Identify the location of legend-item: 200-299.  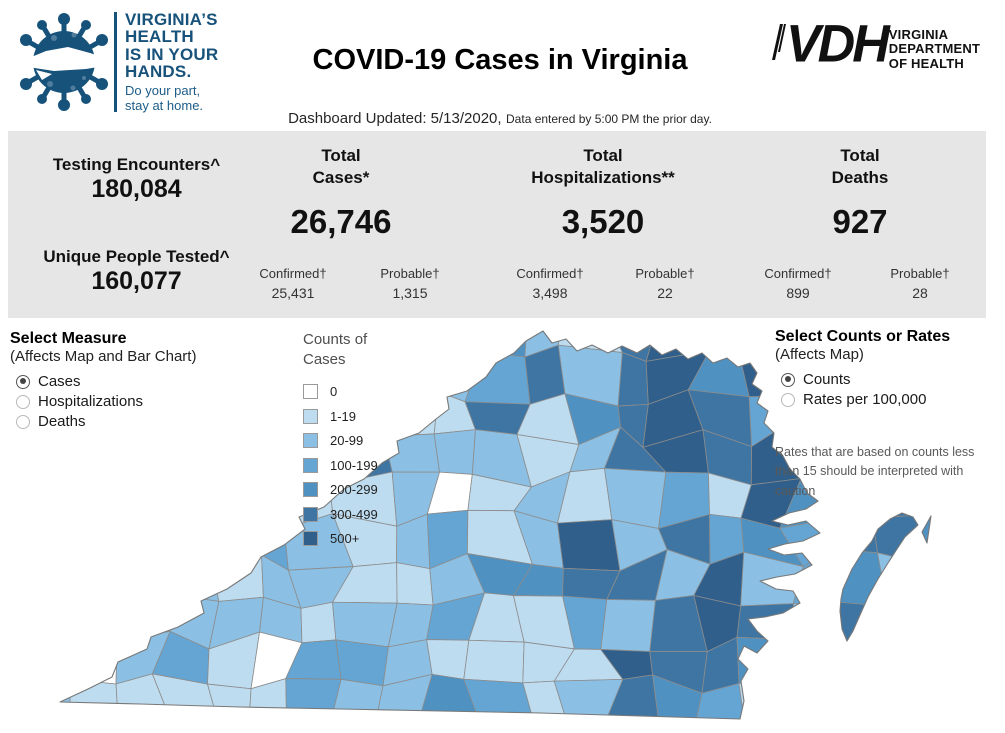
(340, 490).